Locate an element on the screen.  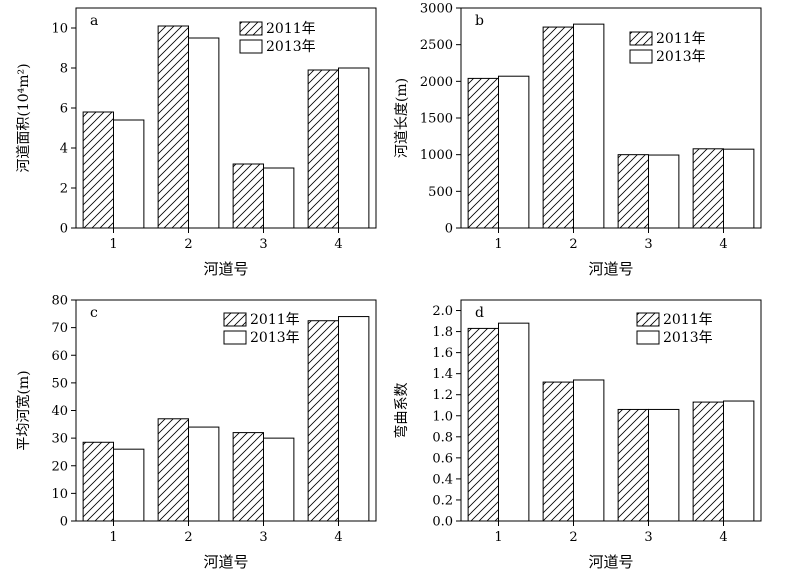
y-tick-label: 80 is located at coordinates (59, 301).